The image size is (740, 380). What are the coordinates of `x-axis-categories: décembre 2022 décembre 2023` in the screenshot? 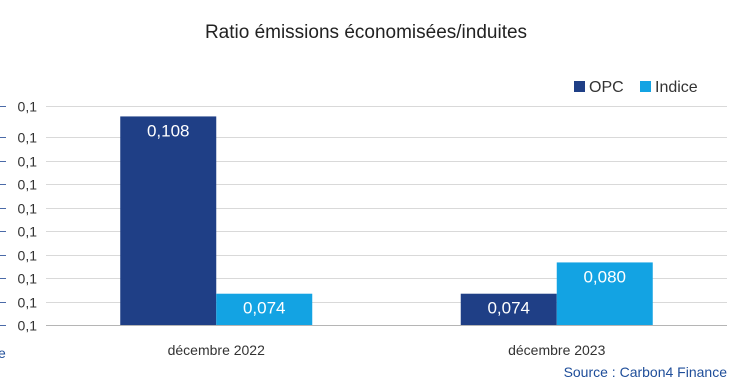 It's located at (387, 350).